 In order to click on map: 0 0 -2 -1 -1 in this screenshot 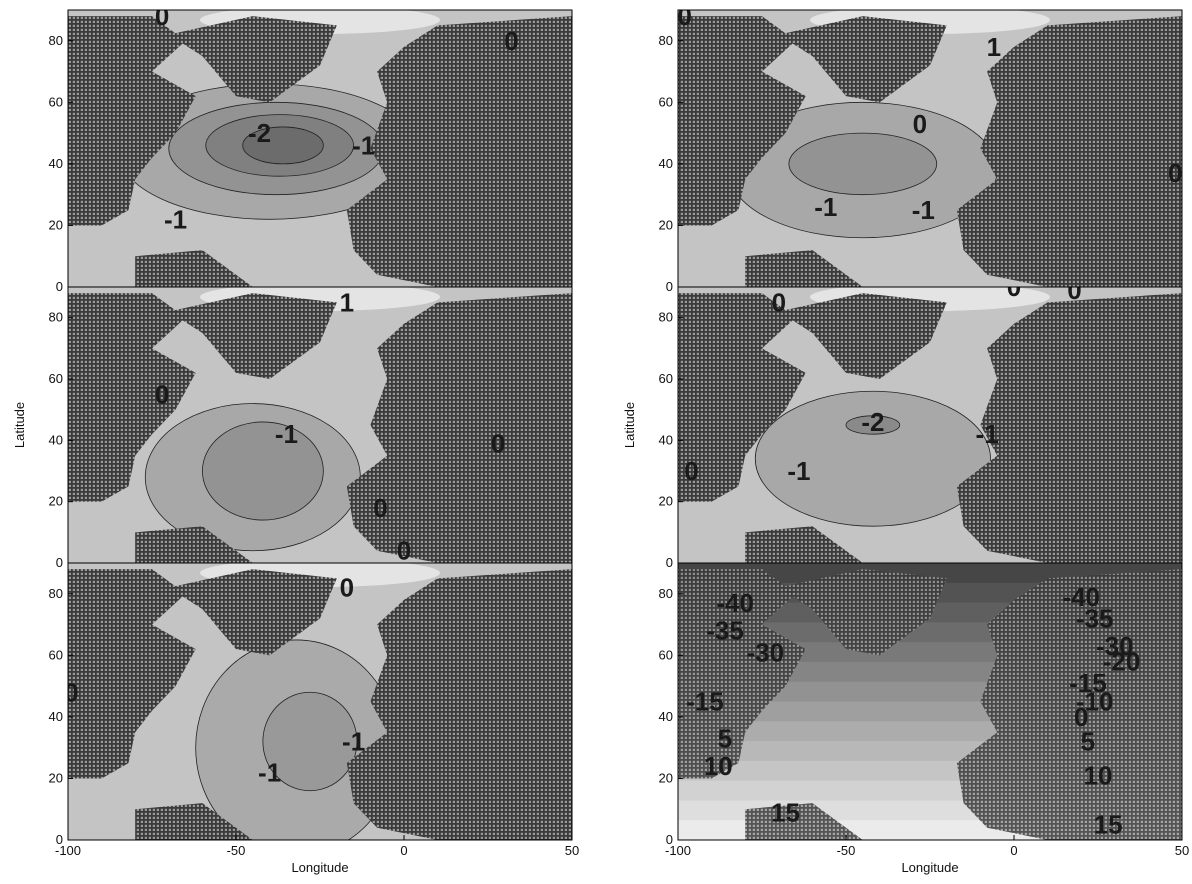, I will do `click(320, 144)`.